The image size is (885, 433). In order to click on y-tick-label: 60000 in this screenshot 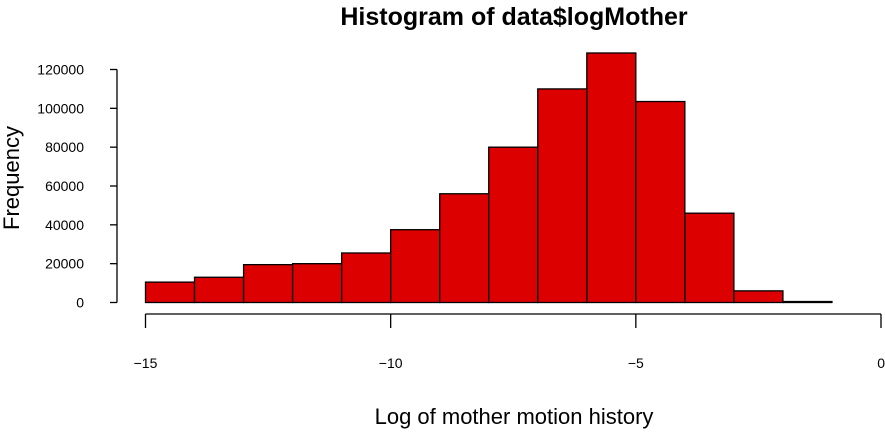, I will do `click(64, 186)`.